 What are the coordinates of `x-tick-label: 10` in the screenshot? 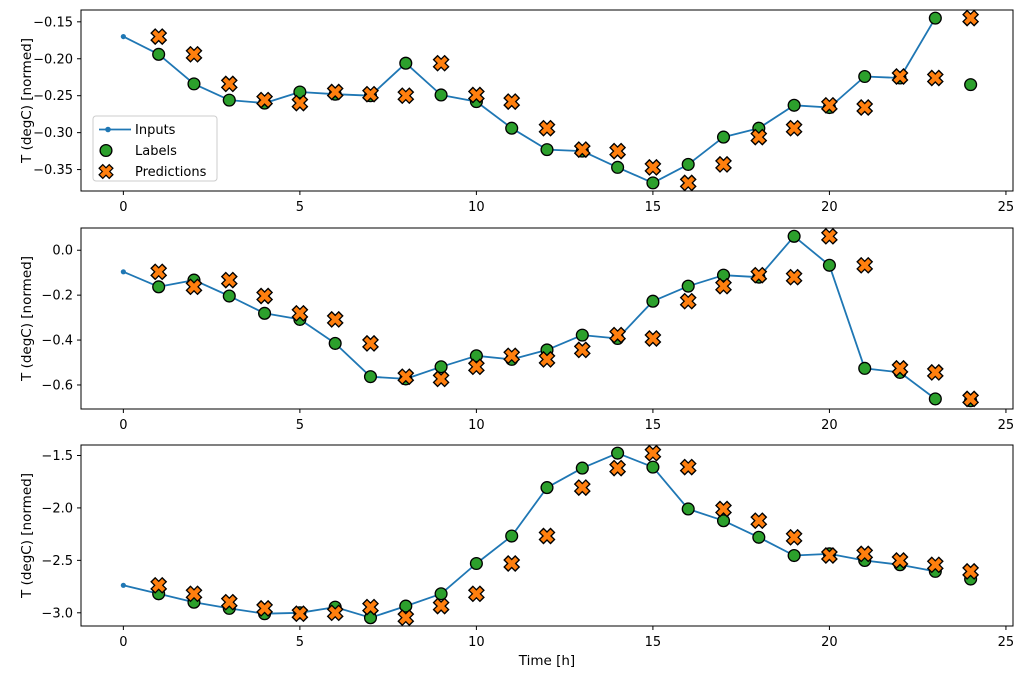 It's located at (476, 642).